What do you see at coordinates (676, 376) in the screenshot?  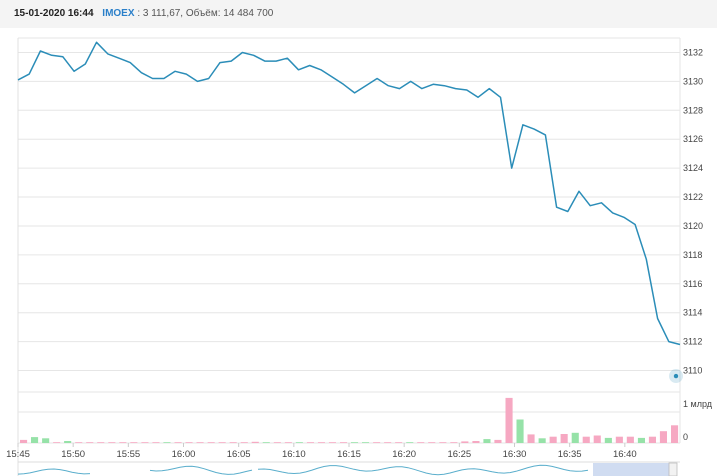 I see `last-point-marker` at bounding box center [676, 376].